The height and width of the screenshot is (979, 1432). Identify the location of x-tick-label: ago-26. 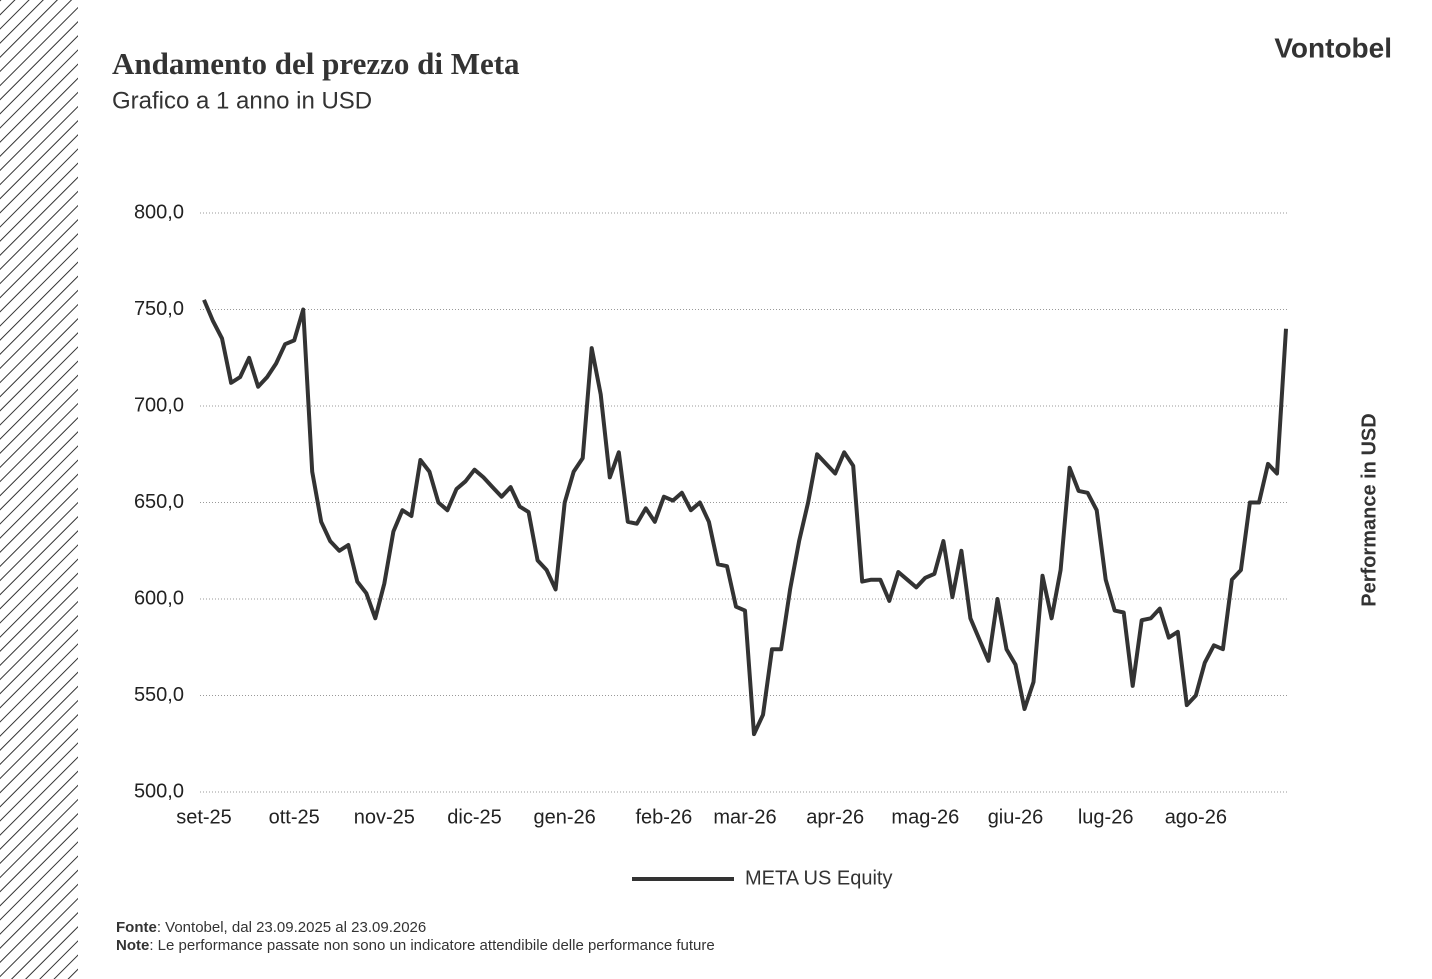
(1196, 817).